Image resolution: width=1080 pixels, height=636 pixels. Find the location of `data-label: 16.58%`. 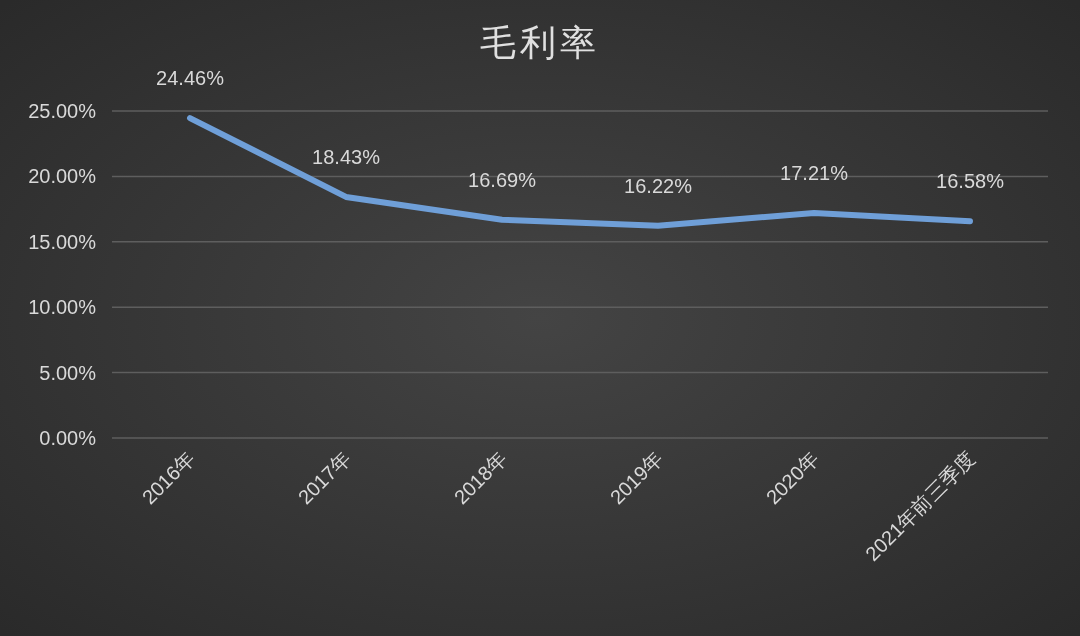

data-label: 16.58% is located at coordinates (970, 181).